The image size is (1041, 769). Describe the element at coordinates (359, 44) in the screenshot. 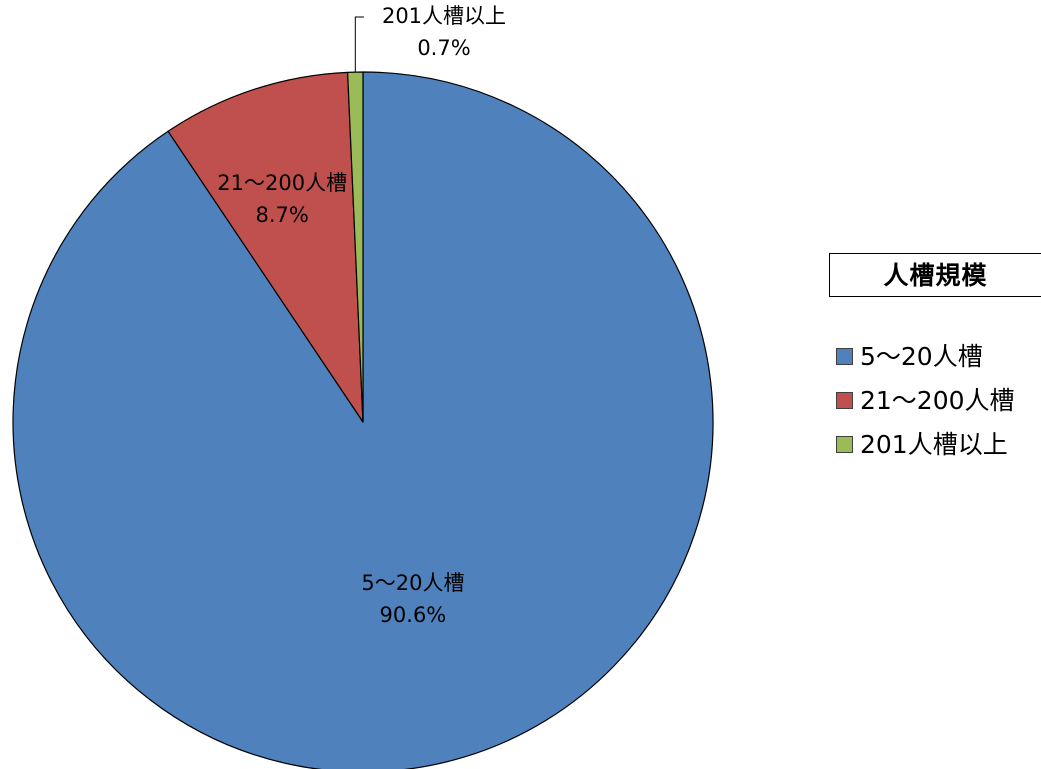

I see `leader-line` at that location.